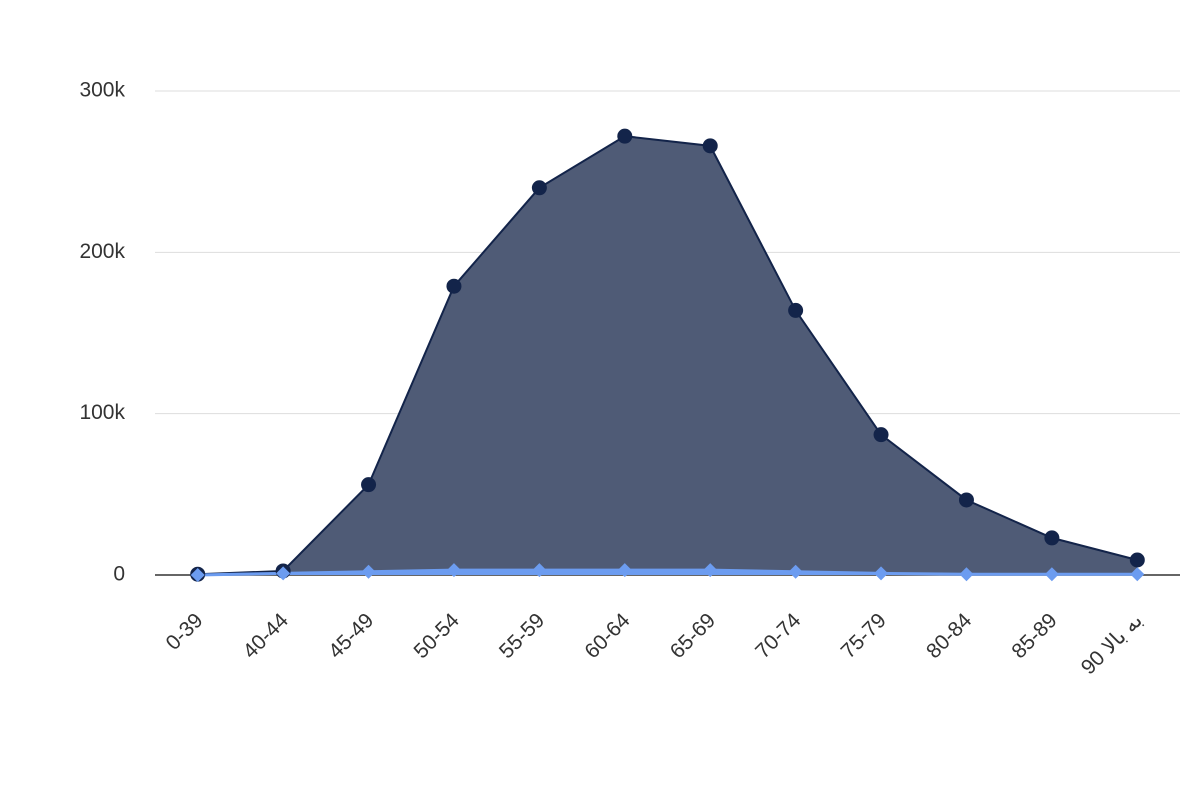 This screenshot has height=800, width=1200. Describe the element at coordinates (102, 90) in the screenshot. I see `y-tick-label: 300k` at that location.